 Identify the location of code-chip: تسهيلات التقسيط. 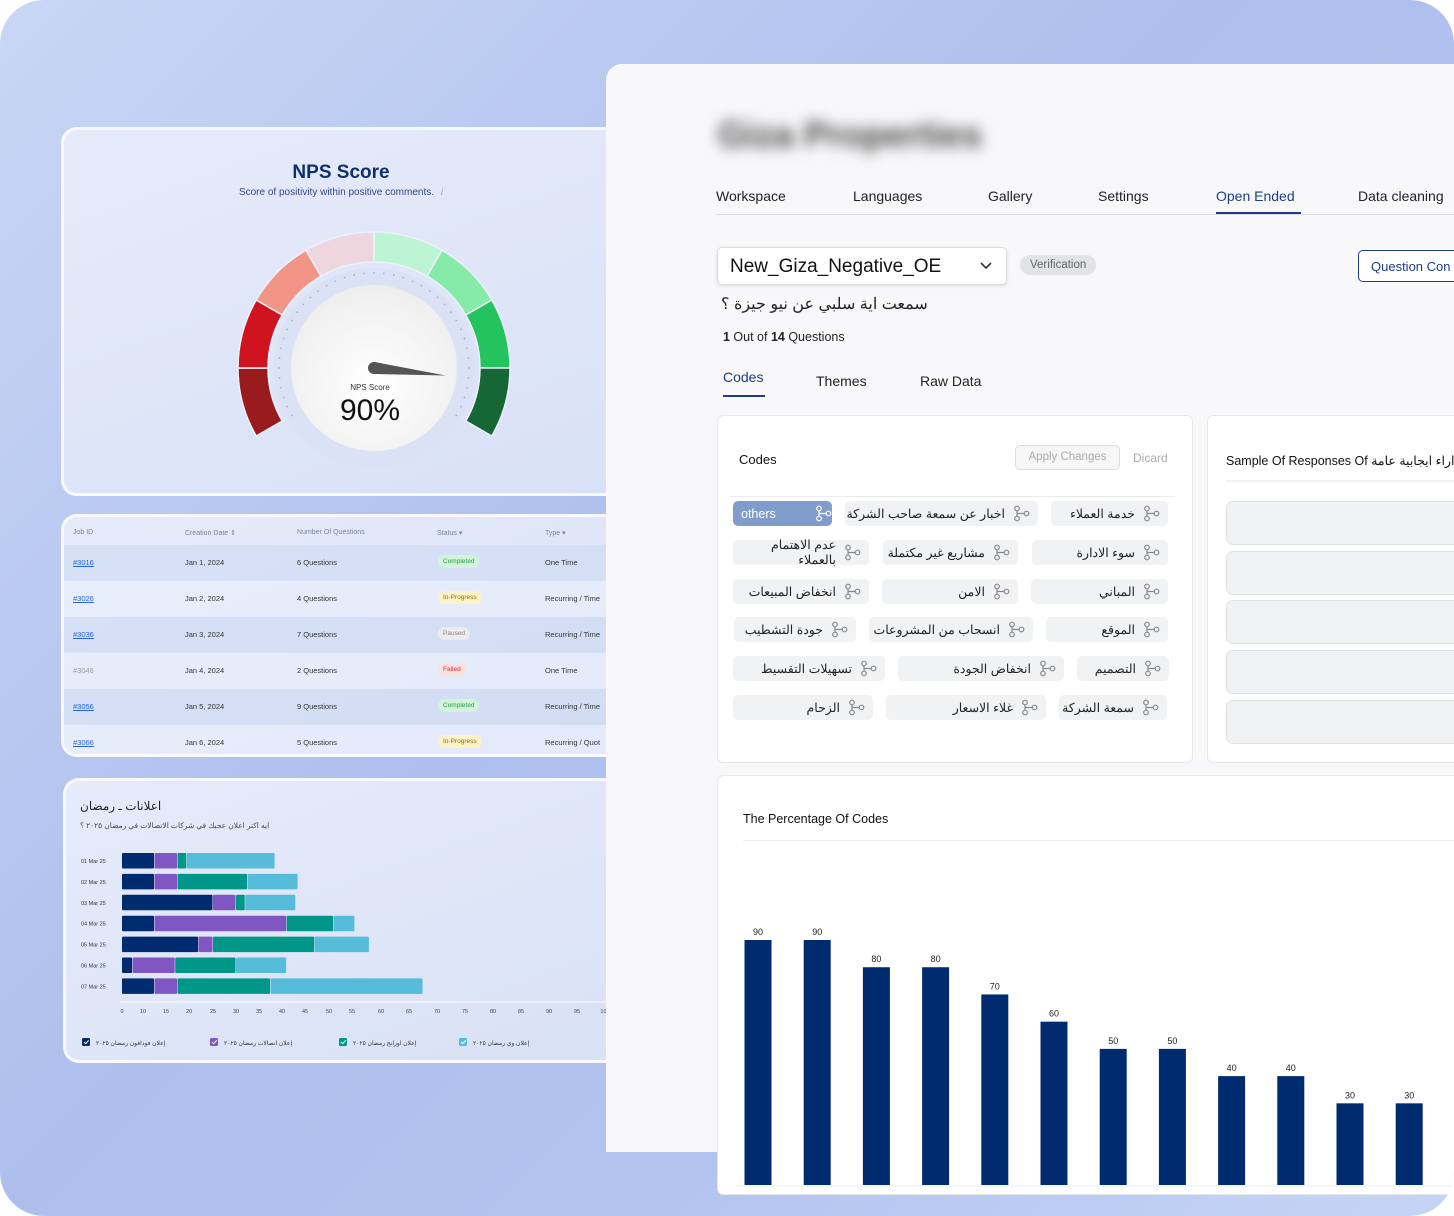
(809, 669).